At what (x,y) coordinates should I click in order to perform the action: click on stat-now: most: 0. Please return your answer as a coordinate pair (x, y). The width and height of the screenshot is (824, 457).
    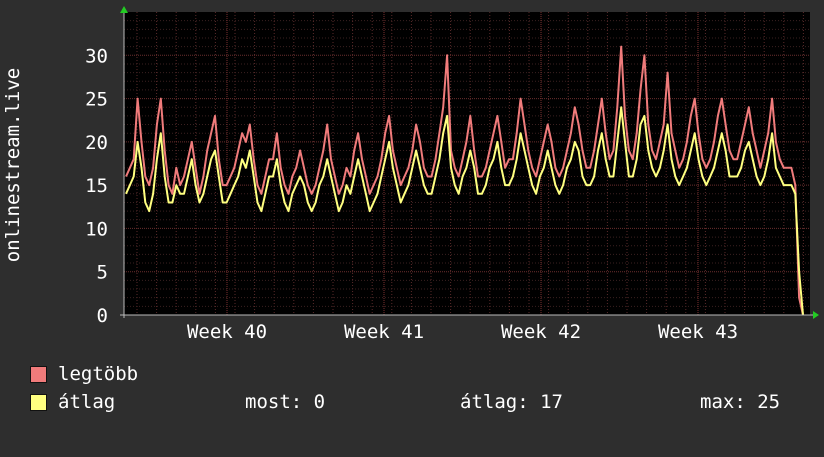
    Looking at the image, I should click on (285, 402).